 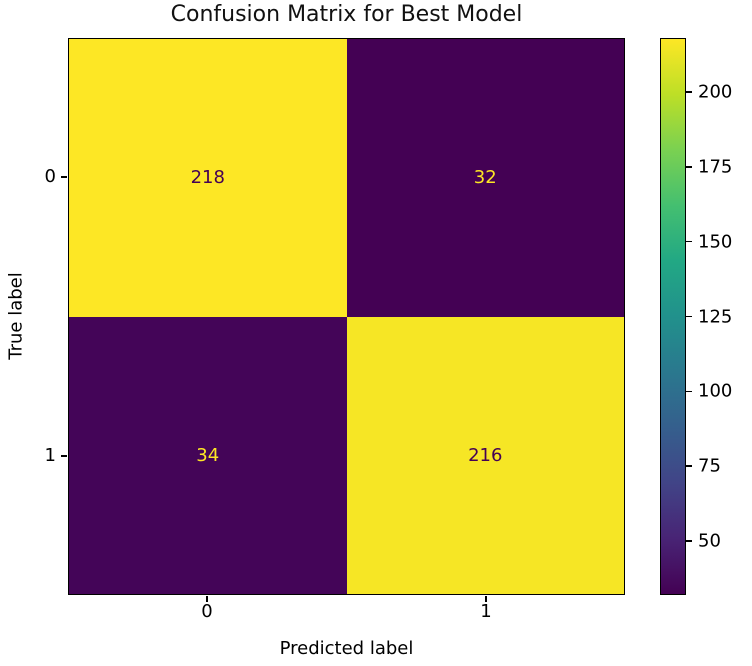 What do you see at coordinates (16, 316) in the screenshot?
I see `y-axis-label: True label` at bounding box center [16, 316].